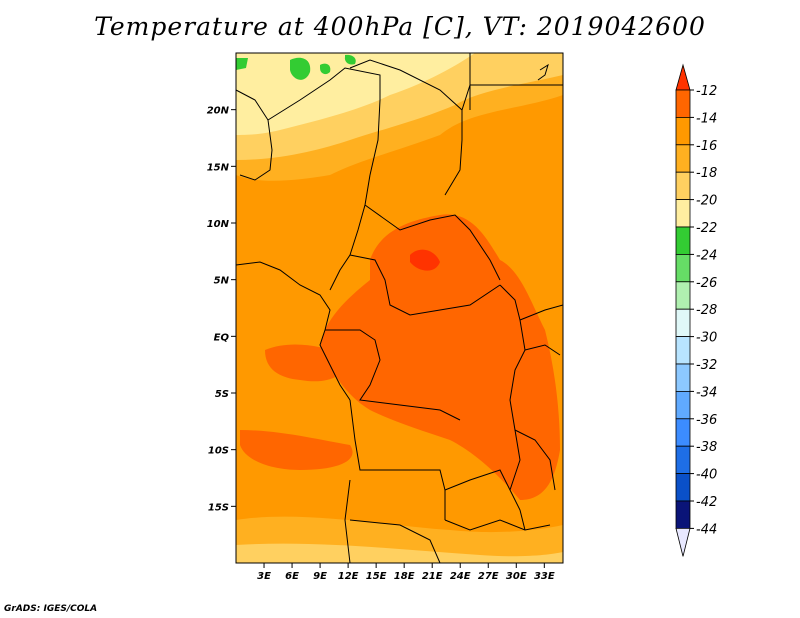 This screenshot has height=618, width=800. Describe the element at coordinates (706, 529) in the screenshot. I see `colorbar-label: -44` at that location.